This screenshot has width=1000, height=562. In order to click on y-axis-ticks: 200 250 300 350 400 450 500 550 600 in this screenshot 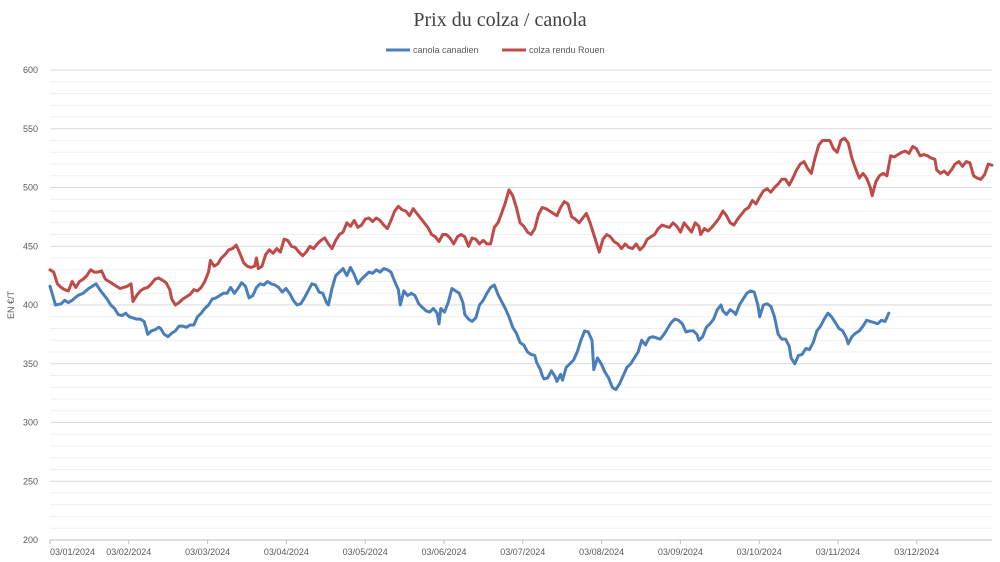, I will do `click(30, 305)`.